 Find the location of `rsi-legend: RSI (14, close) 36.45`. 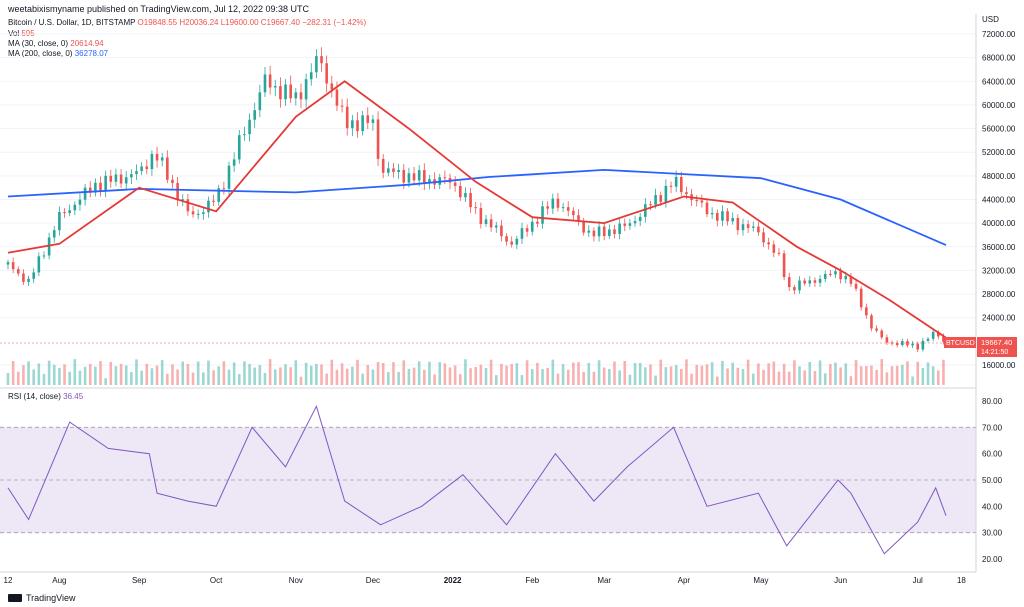

rsi-legend: RSI (14, close) 36.45 is located at coordinates (45, 396).